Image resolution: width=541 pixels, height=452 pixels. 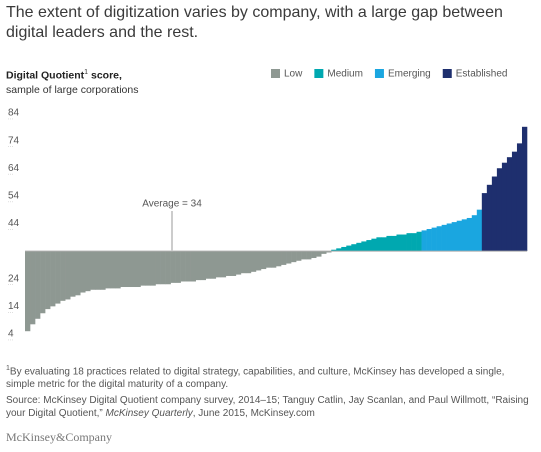 I want to click on legend-label: Emerging, so click(x=409, y=74).